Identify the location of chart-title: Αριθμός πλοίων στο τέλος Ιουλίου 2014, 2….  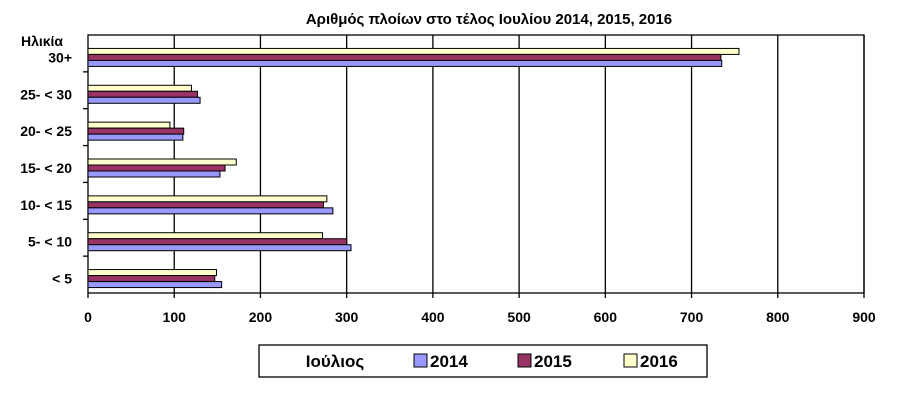
(489, 19).